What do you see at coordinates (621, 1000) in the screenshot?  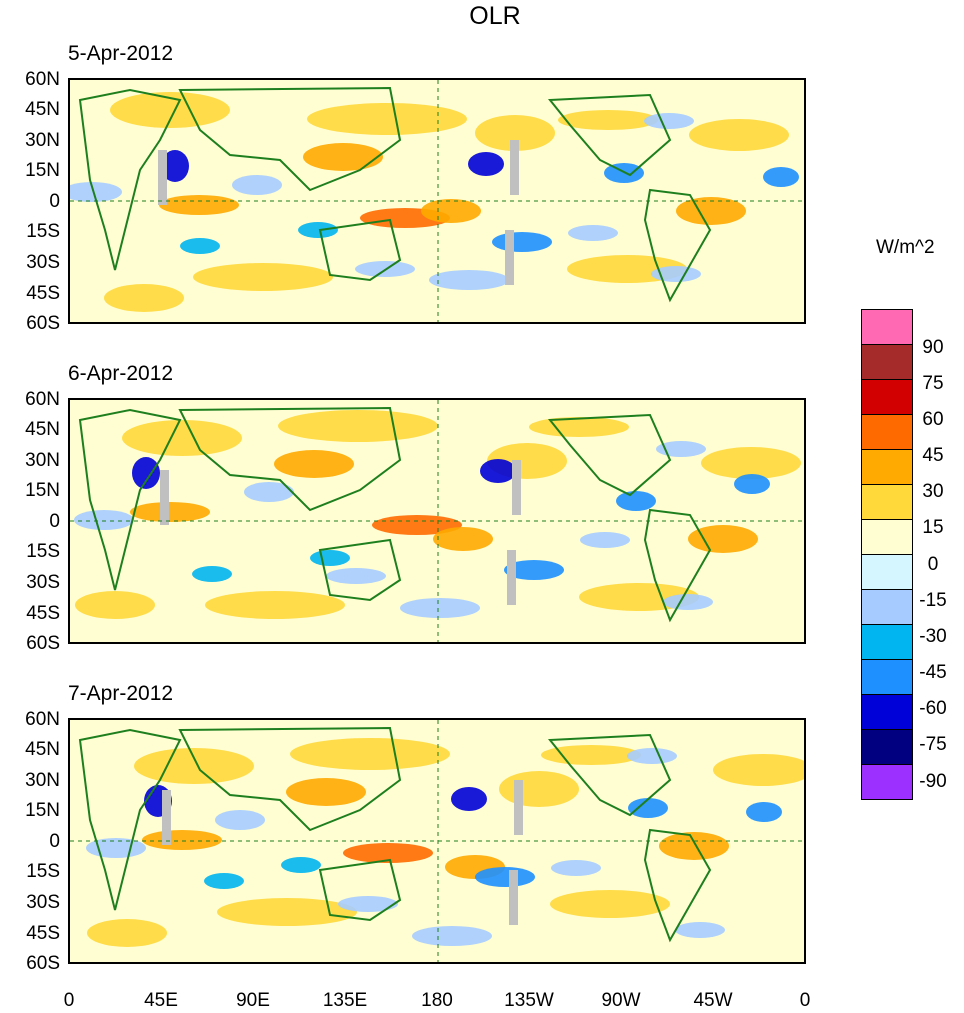 I see `lon-label: 90W` at bounding box center [621, 1000].